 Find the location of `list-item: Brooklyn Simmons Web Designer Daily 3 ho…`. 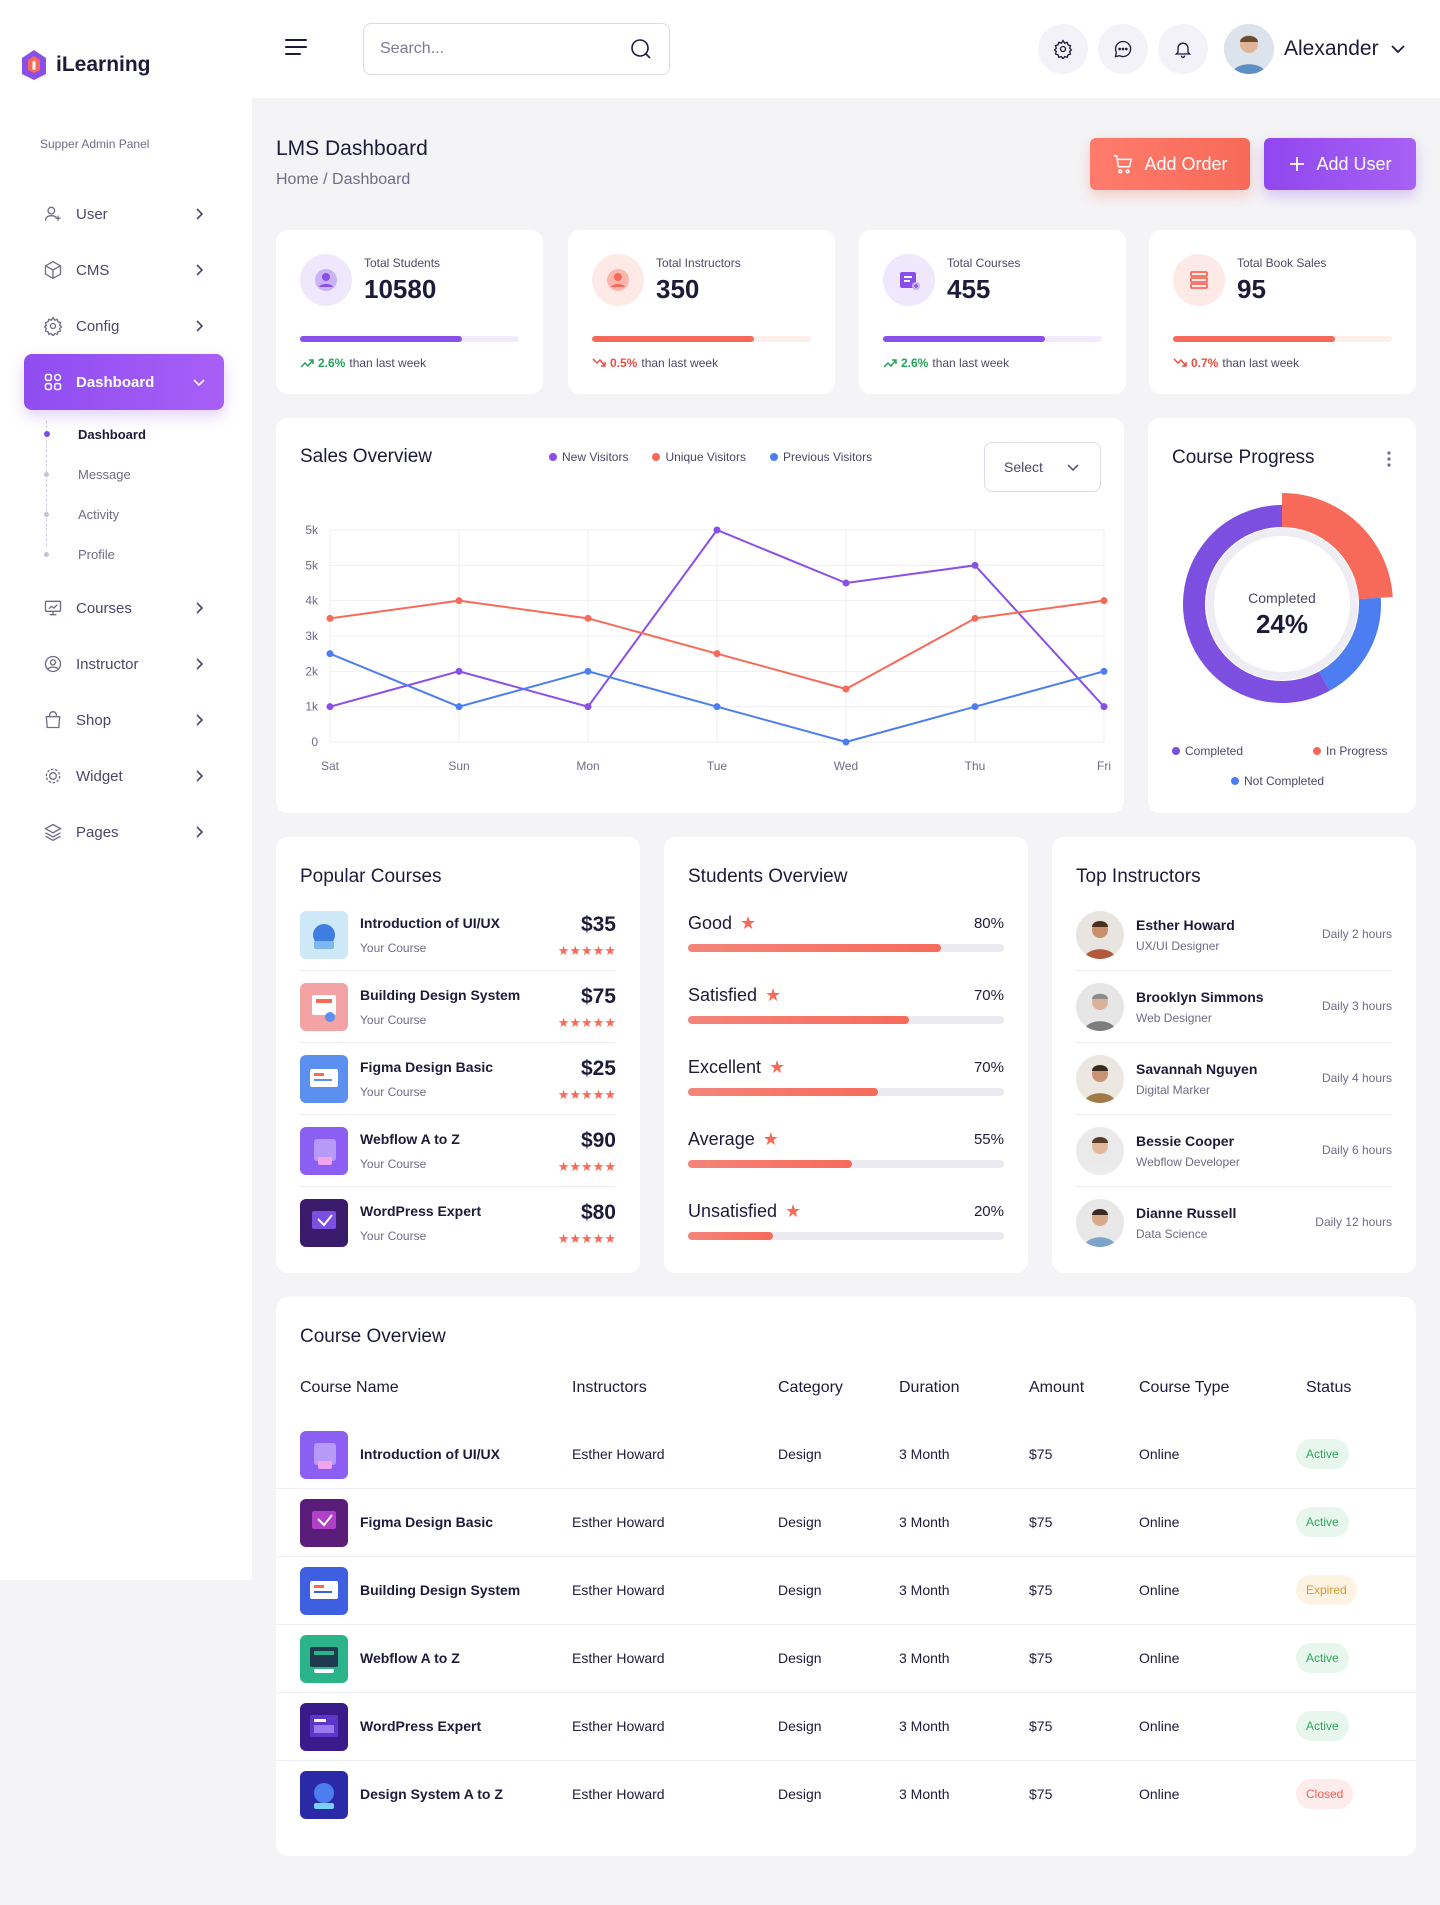

list-item: Brooklyn Simmons Web Designer Daily 3 ho… is located at coordinates (1234, 1007).